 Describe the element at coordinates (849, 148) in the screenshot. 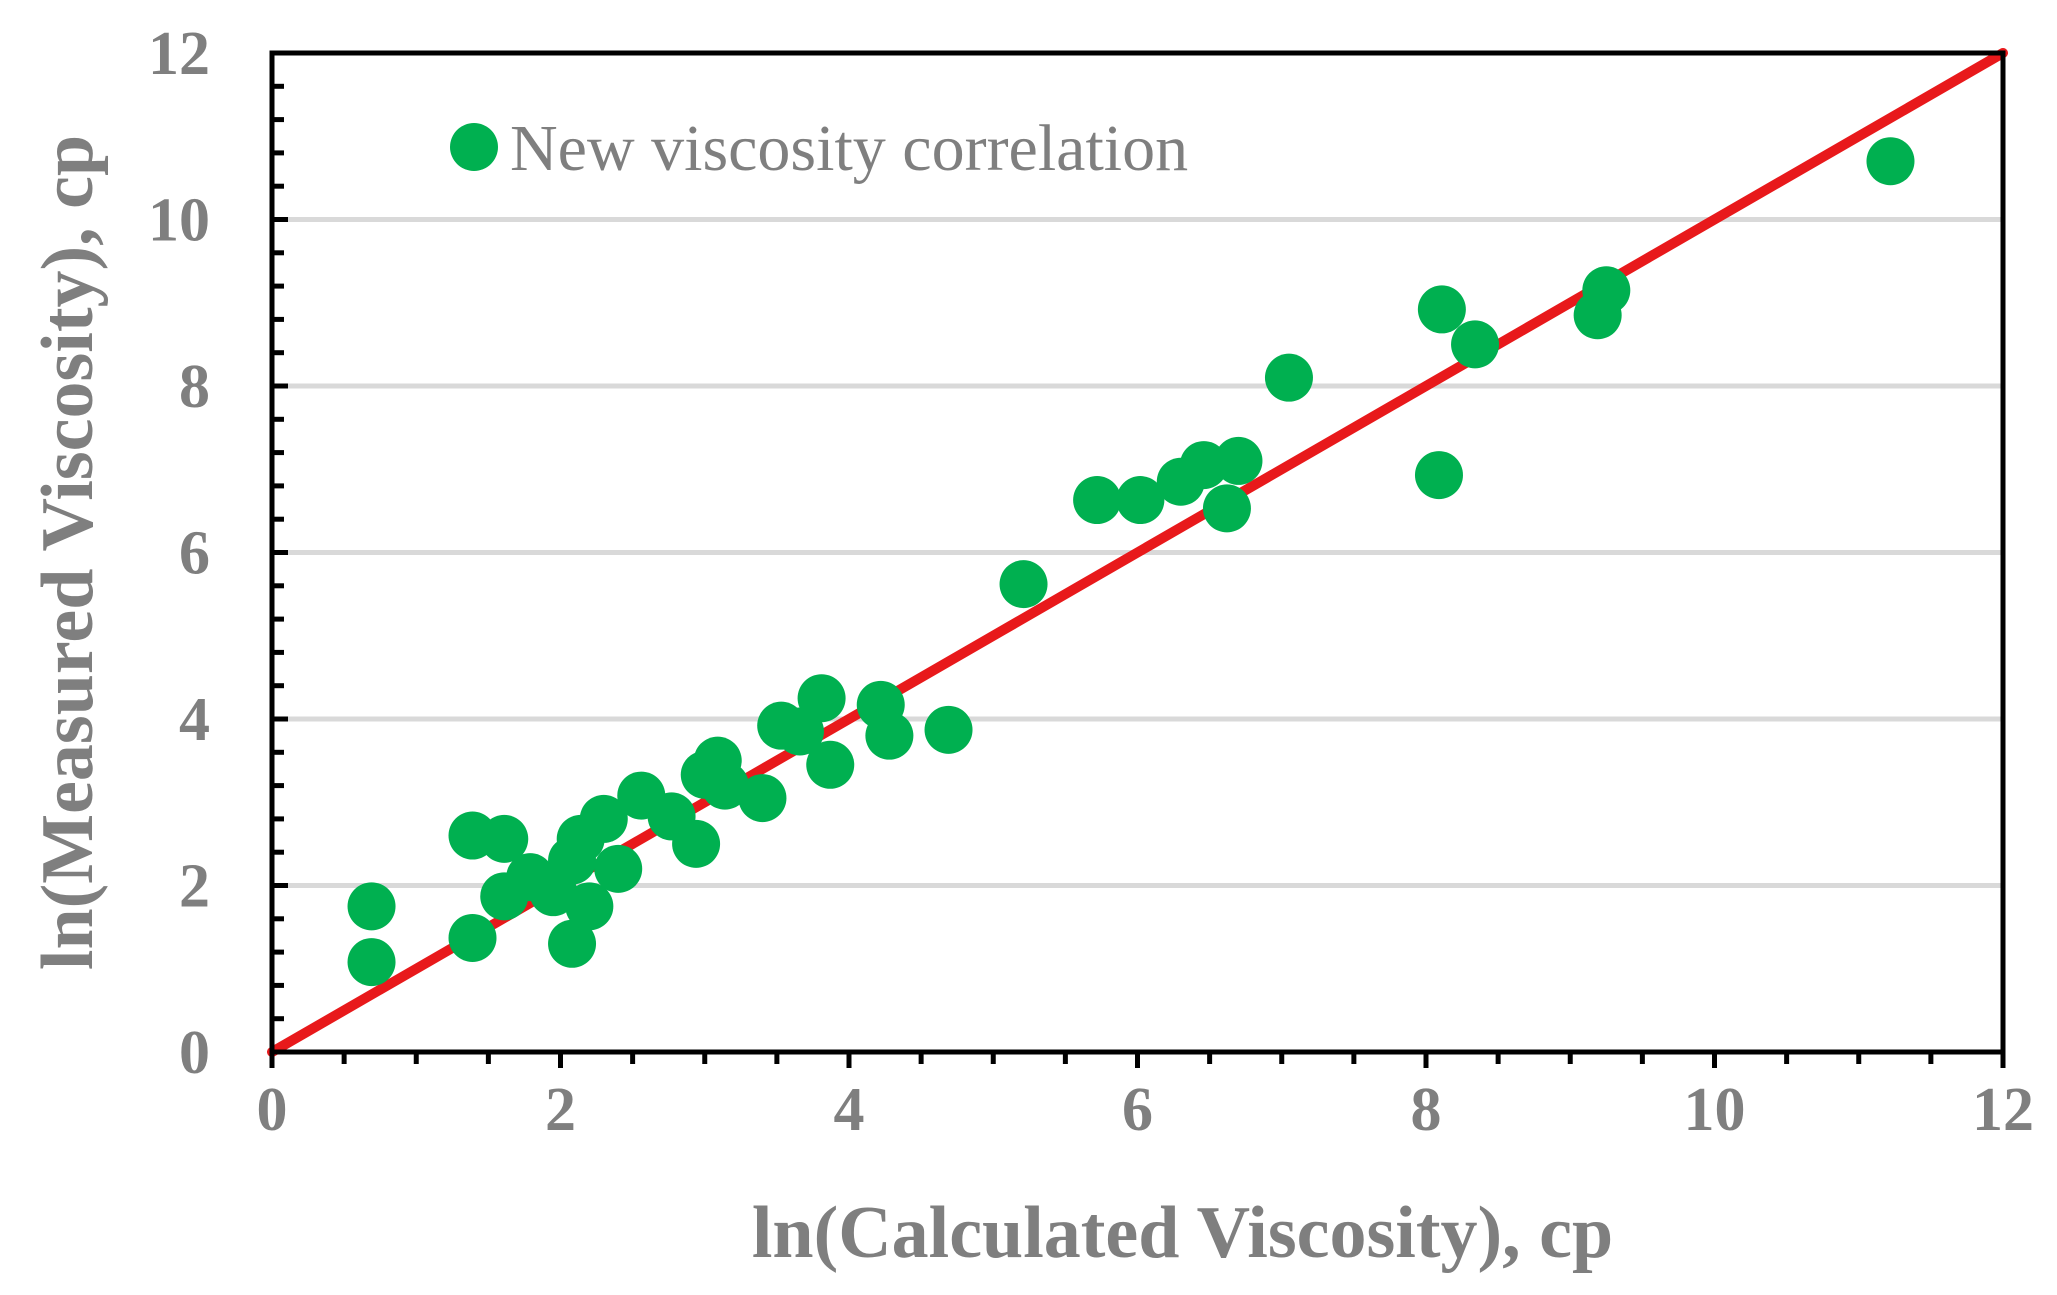

I see `legend-label-new-viscosity-correlation: New viscosity correlation` at that location.